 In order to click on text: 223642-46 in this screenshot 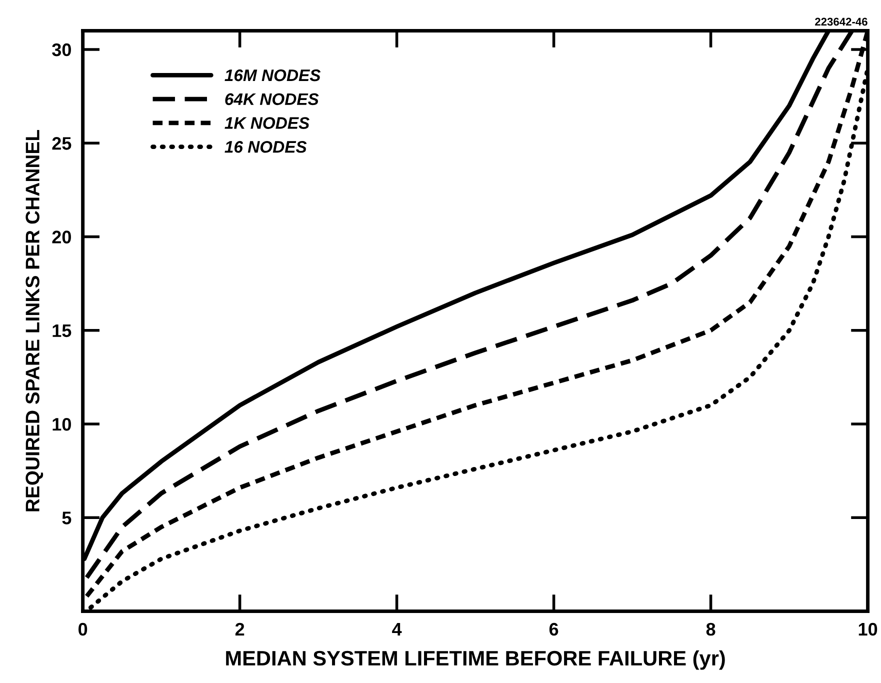, I will do `click(841, 22)`.